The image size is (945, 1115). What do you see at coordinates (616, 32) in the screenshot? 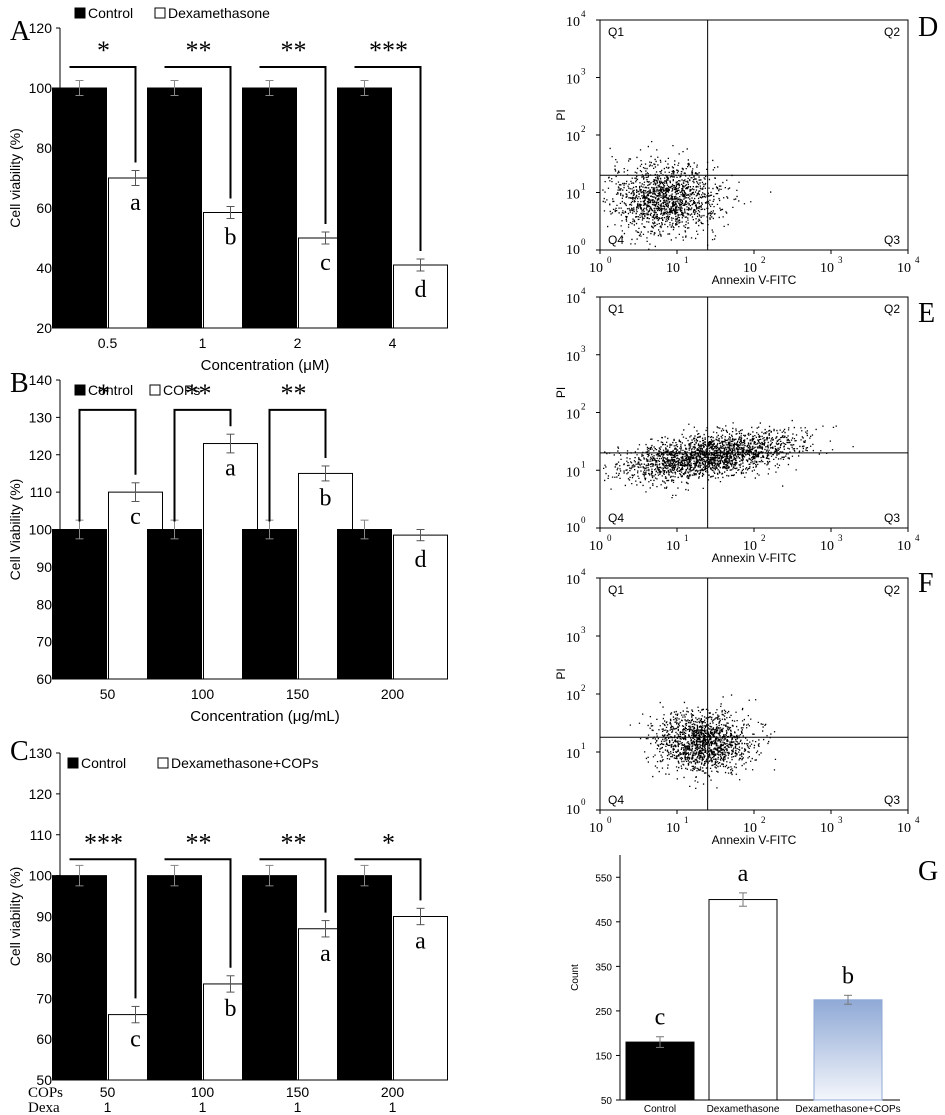
I see `quadrant-label-q1: Q1` at bounding box center [616, 32].